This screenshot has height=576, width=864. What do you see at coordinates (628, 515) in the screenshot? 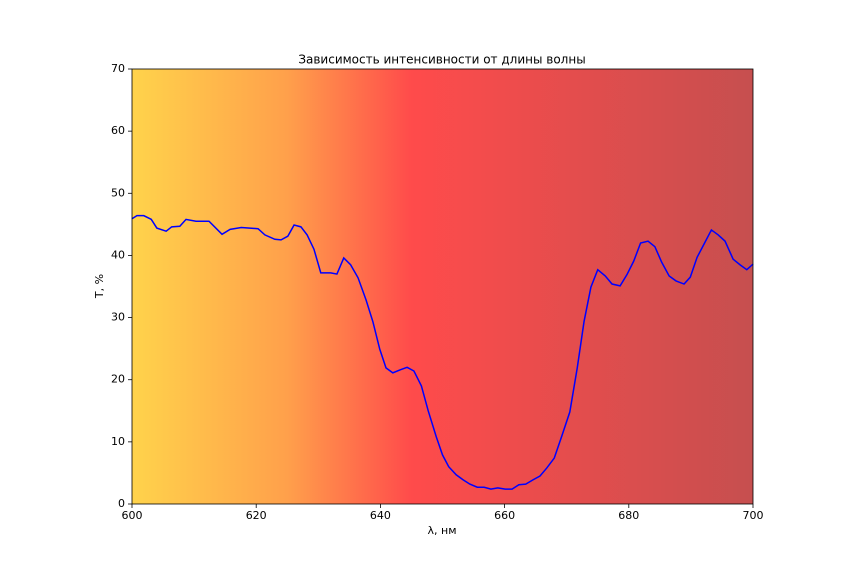
I see `x-tick-label: 680` at bounding box center [628, 515].